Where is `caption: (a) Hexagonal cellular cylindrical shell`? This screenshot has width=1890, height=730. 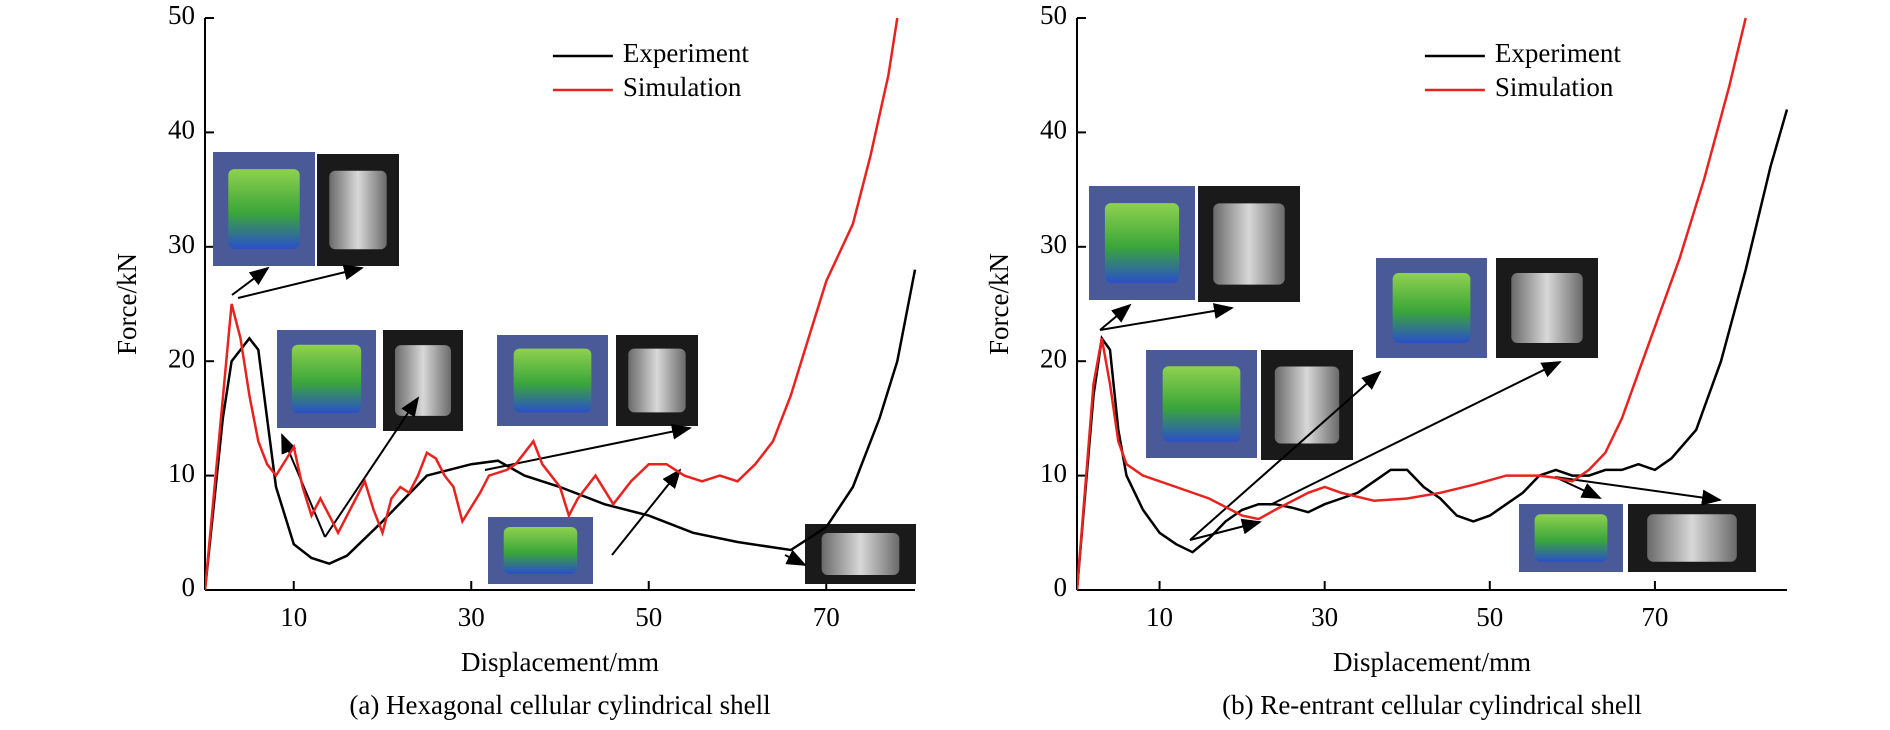
caption: (a) Hexagonal cellular cylindrical shell is located at coordinates (559, 705).